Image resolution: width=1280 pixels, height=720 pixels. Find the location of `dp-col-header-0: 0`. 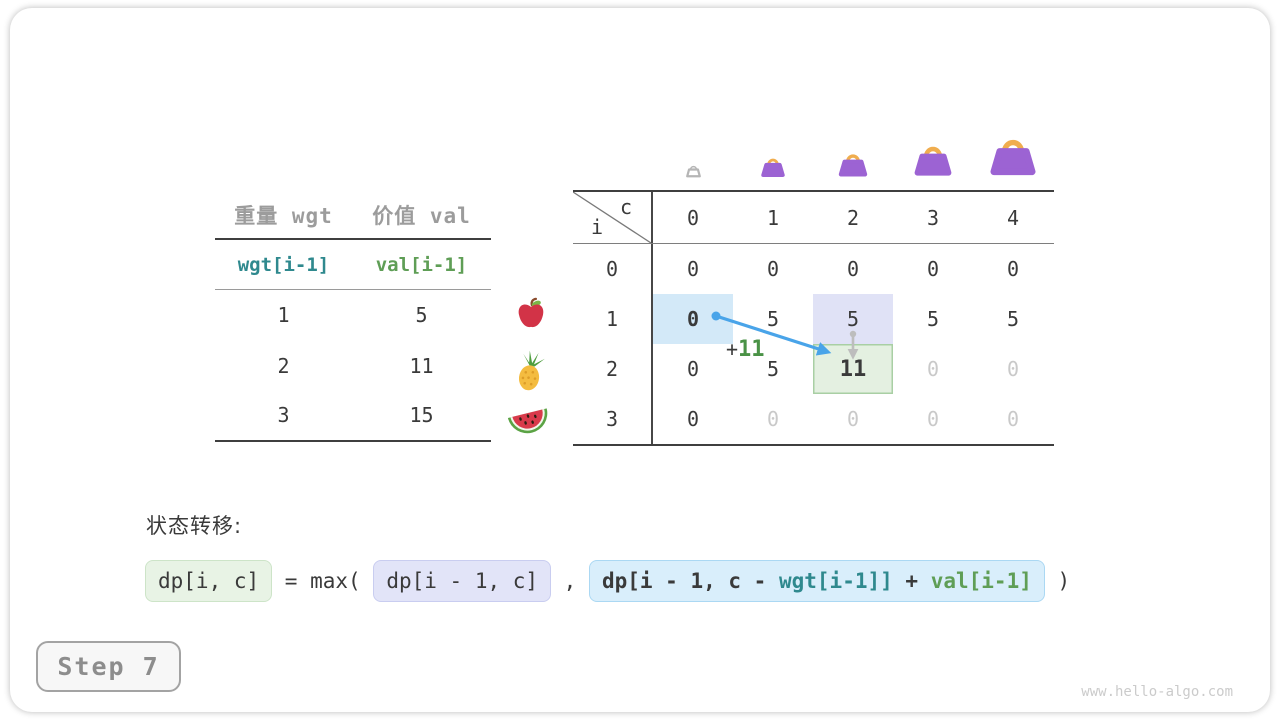

dp-col-header-0: 0 is located at coordinates (693, 217).